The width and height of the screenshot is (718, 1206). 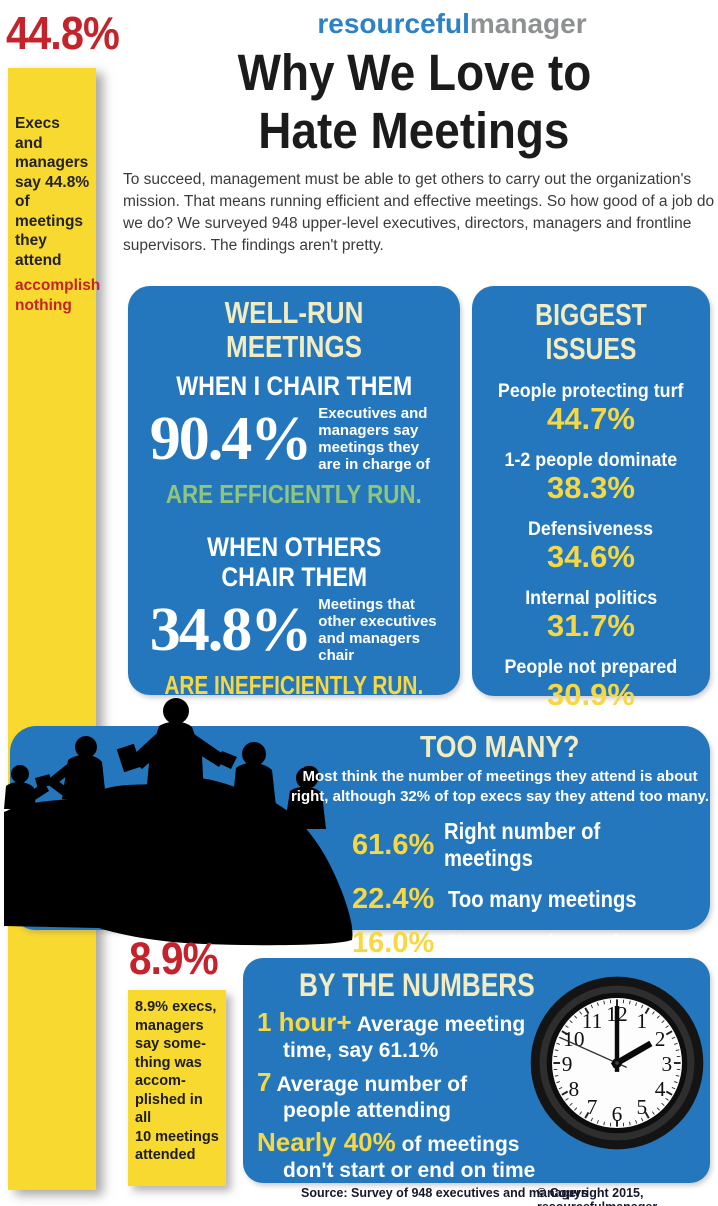 What do you see at coordinates (617, 1114) in the screenshot?
I see `clock-numeral-6: 6` at bounding box center [617, 1114].